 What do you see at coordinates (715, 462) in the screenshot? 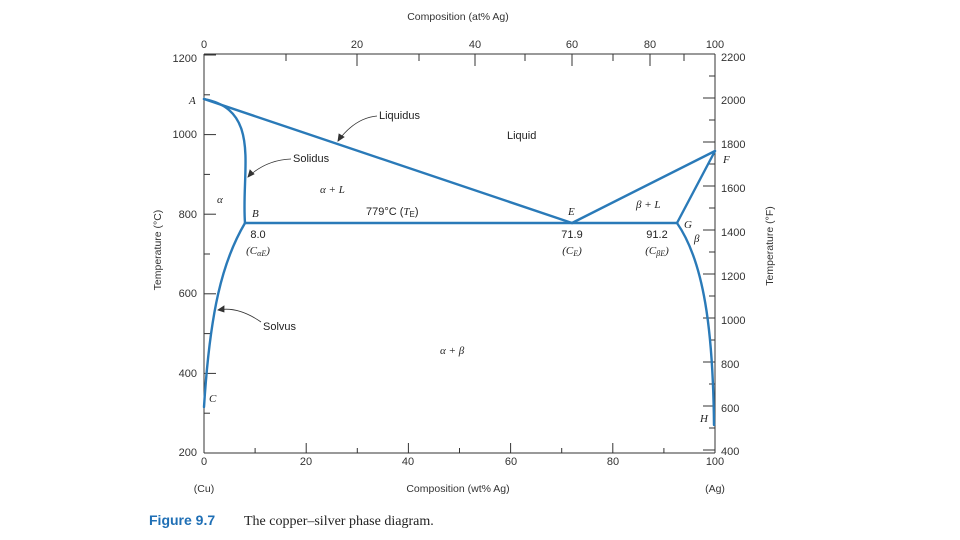
I see `bottom-tick-100: 100` at bounding box center [715, 462].